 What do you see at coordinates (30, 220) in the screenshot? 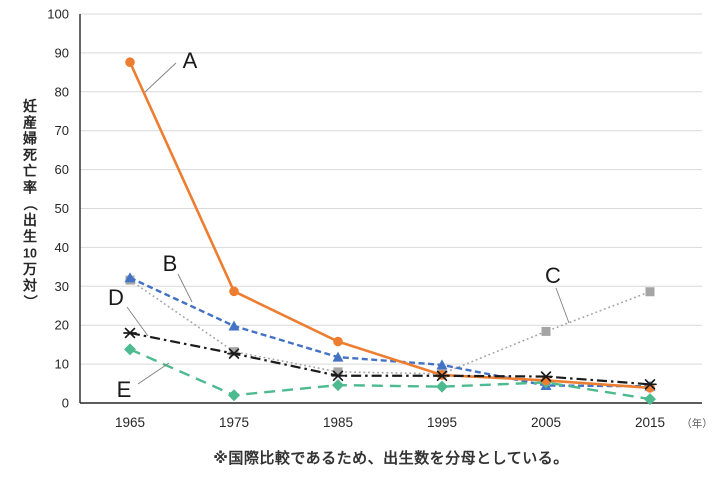
I see `y-axis-title-char: 出` at bounding box center [30, 220].